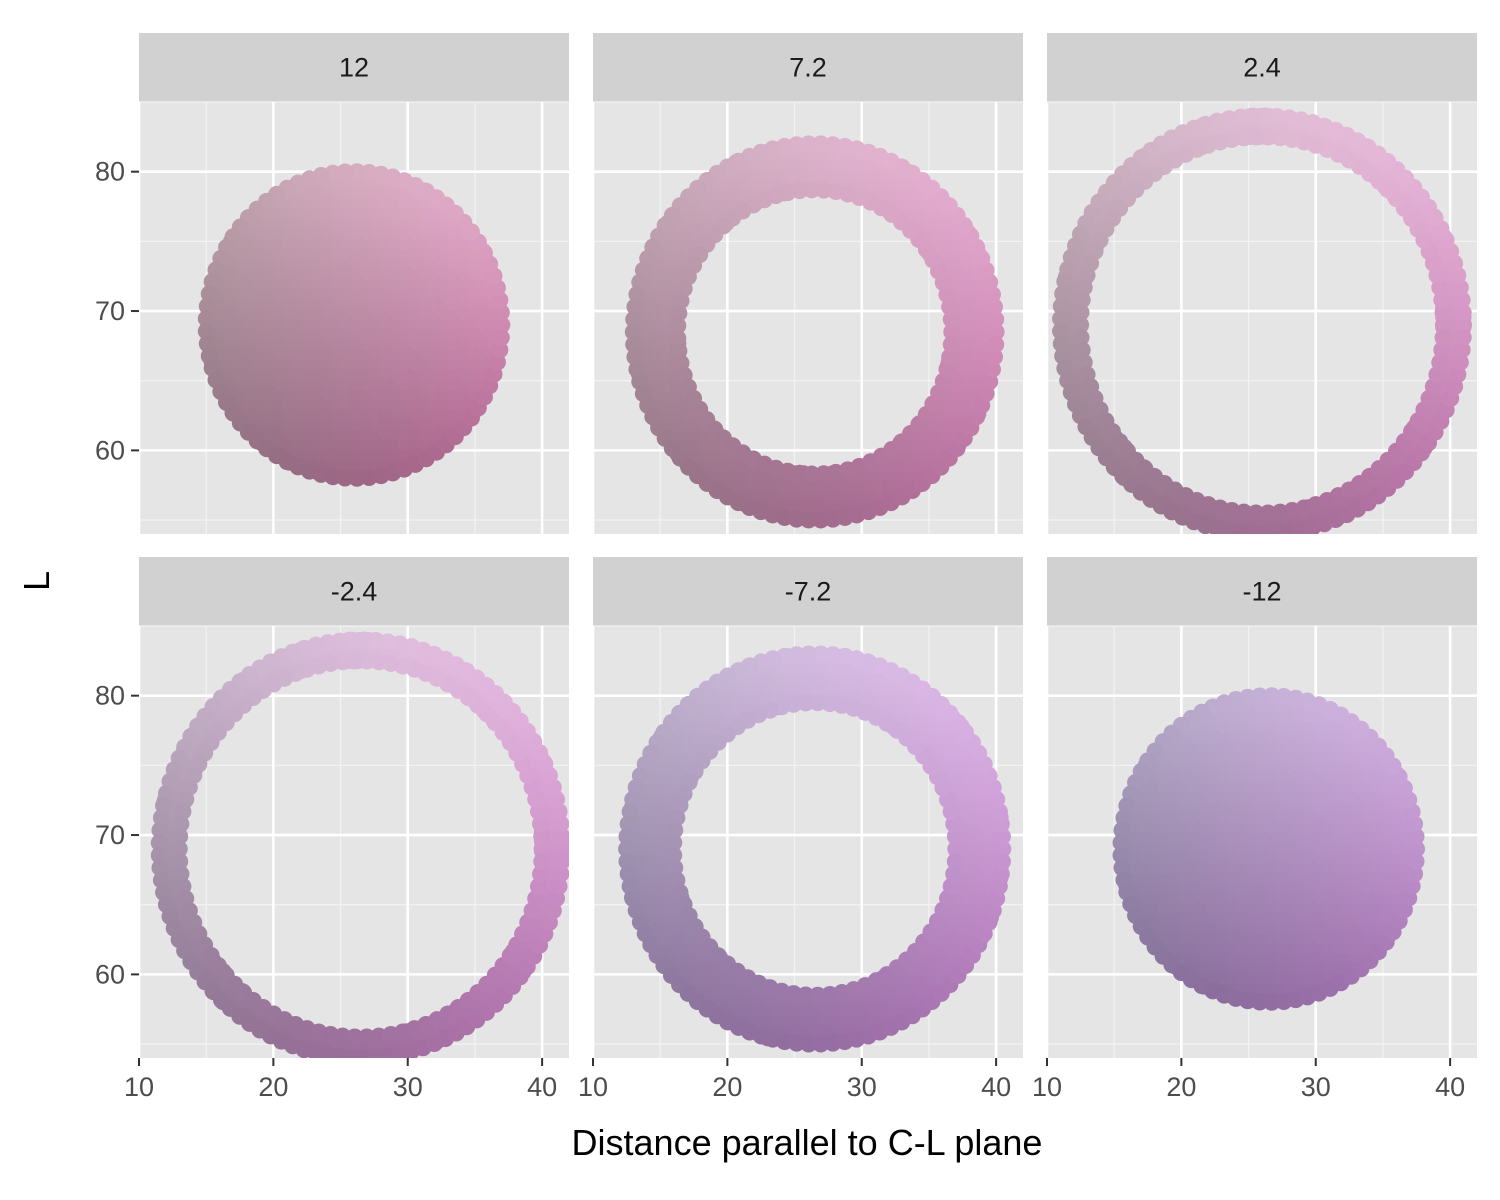  Describe the element at coordinates (354, 592) in the screenshot. I see `panel-strip-label: -2.4` at that location.